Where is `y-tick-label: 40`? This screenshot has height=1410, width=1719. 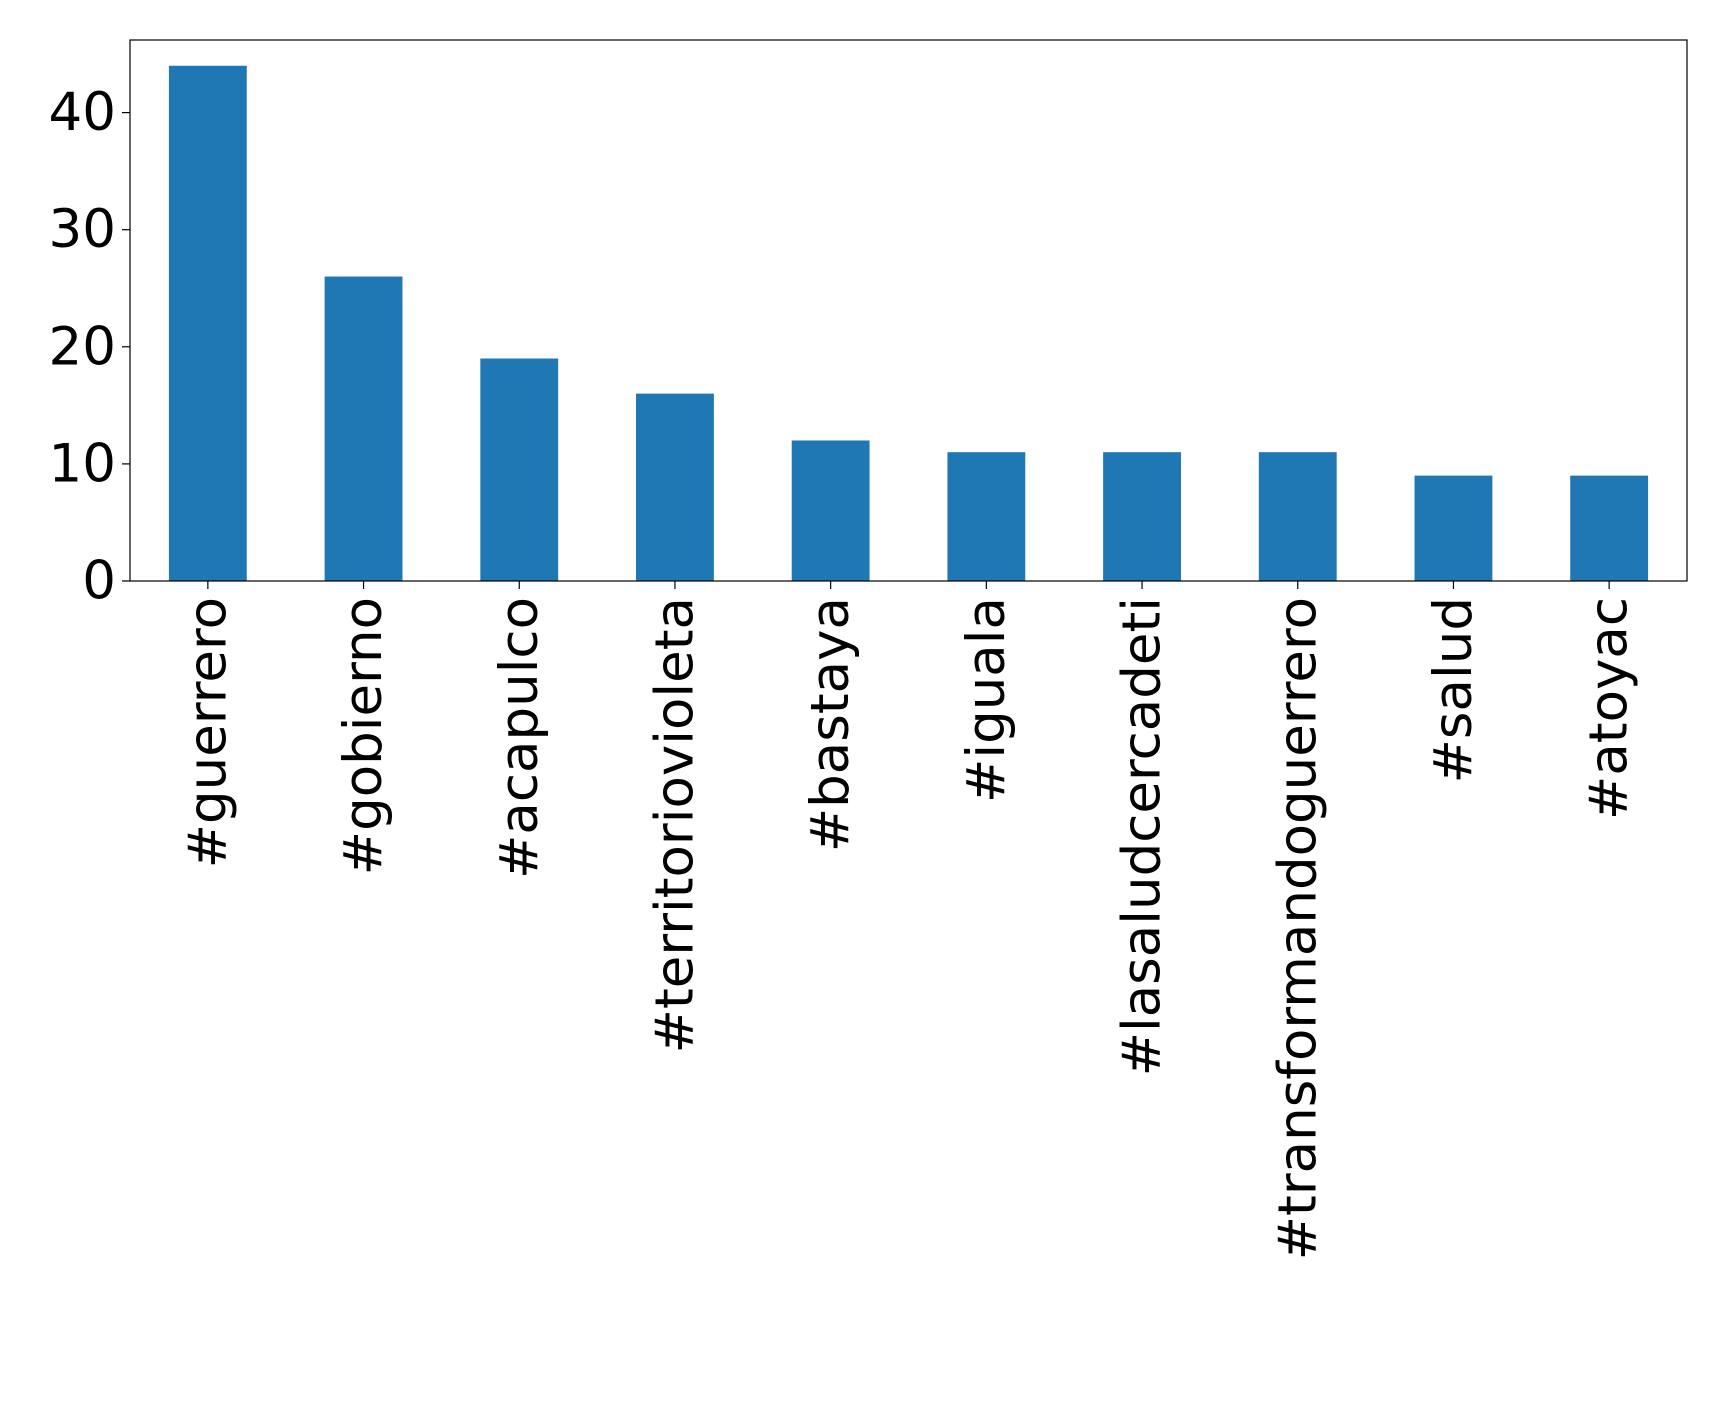
y-tick-label: 40 is located at coordinates (82, 112).